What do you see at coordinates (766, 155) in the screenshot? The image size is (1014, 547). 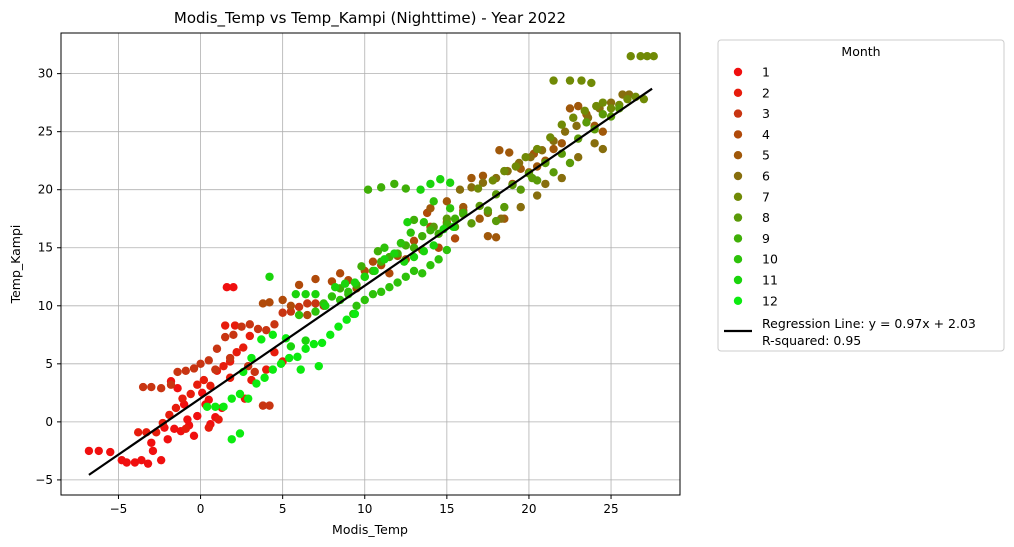 I see `legend-label-month-5: 5` at bounding box center [766, 155].